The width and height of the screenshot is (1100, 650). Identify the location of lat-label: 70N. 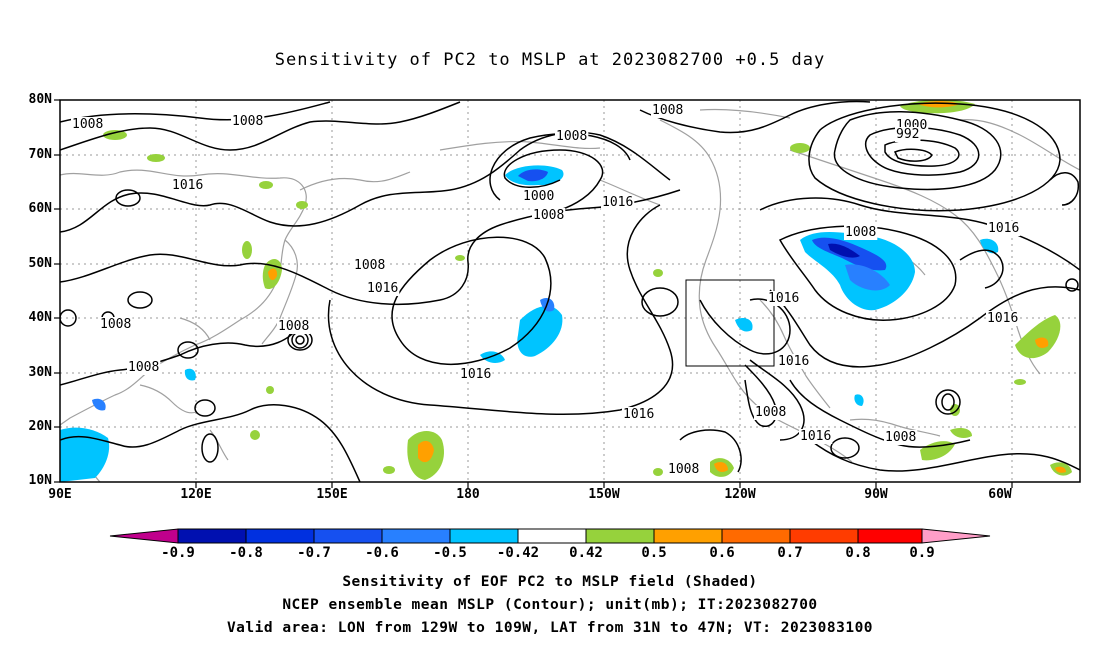
(40, 154).